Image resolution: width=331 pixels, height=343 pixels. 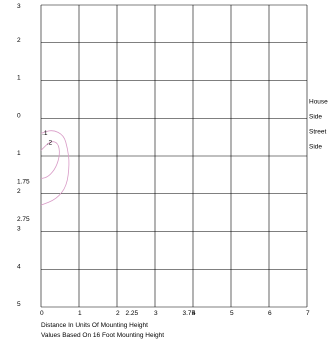 I want to click on x-tick-label: 1, so click(x=80, y=313).